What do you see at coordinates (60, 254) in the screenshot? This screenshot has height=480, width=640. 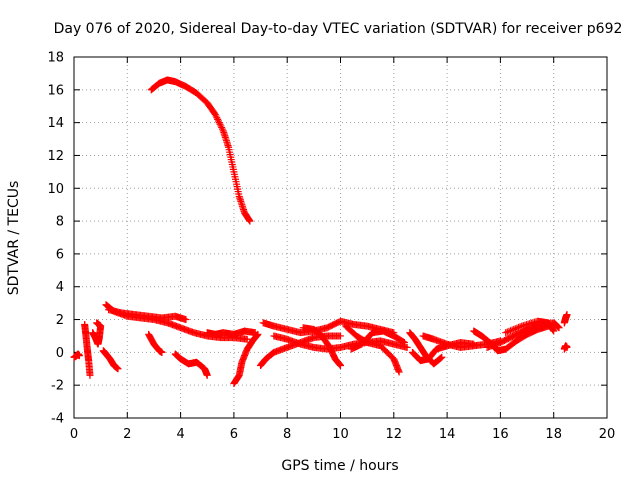 I see `y-tick-label: 6` at bounding box center [60, 254].